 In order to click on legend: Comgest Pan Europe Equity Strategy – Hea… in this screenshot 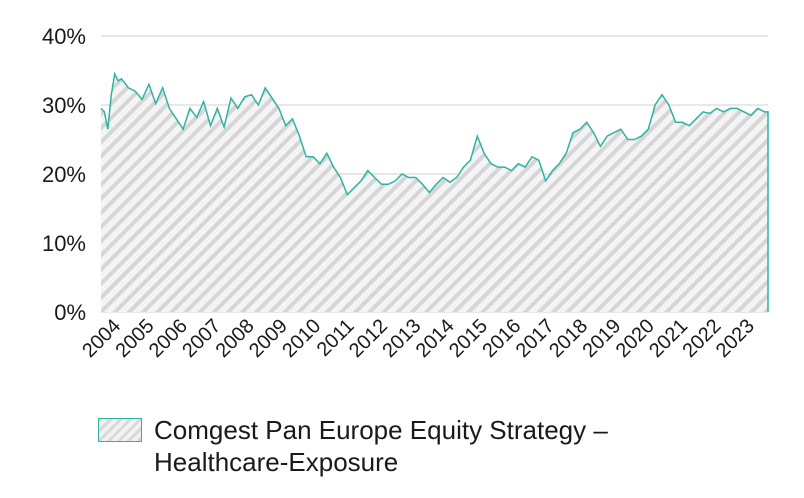, I will do `click(406, 446)`.